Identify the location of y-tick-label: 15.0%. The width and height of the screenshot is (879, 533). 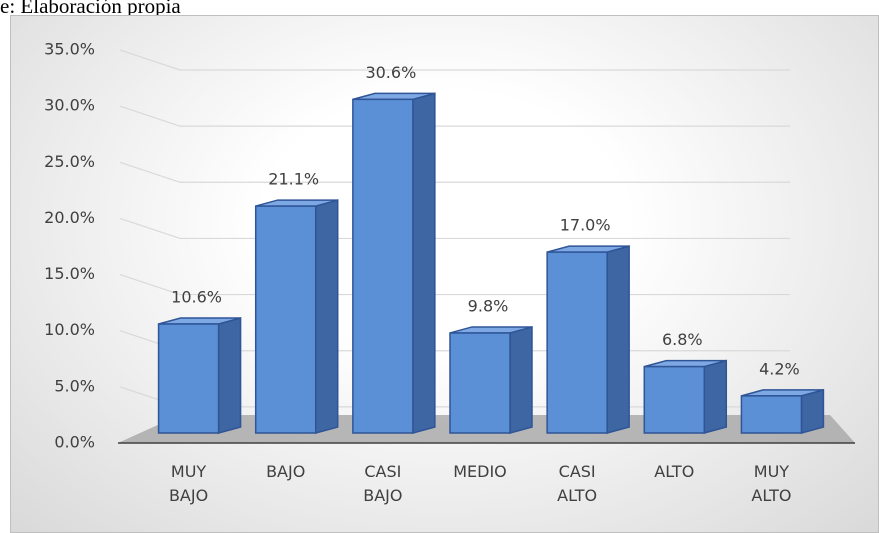
(69, 273).